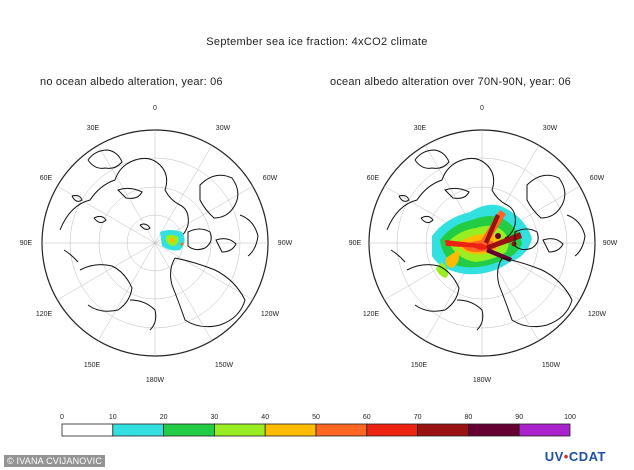 This screenshot has height=470, width=634. What do you see at coordinates (55, 461) in the screenshot?
I see `photo-credit: © IVANA CVIJANOVIC` at bounding box center [55, 461].